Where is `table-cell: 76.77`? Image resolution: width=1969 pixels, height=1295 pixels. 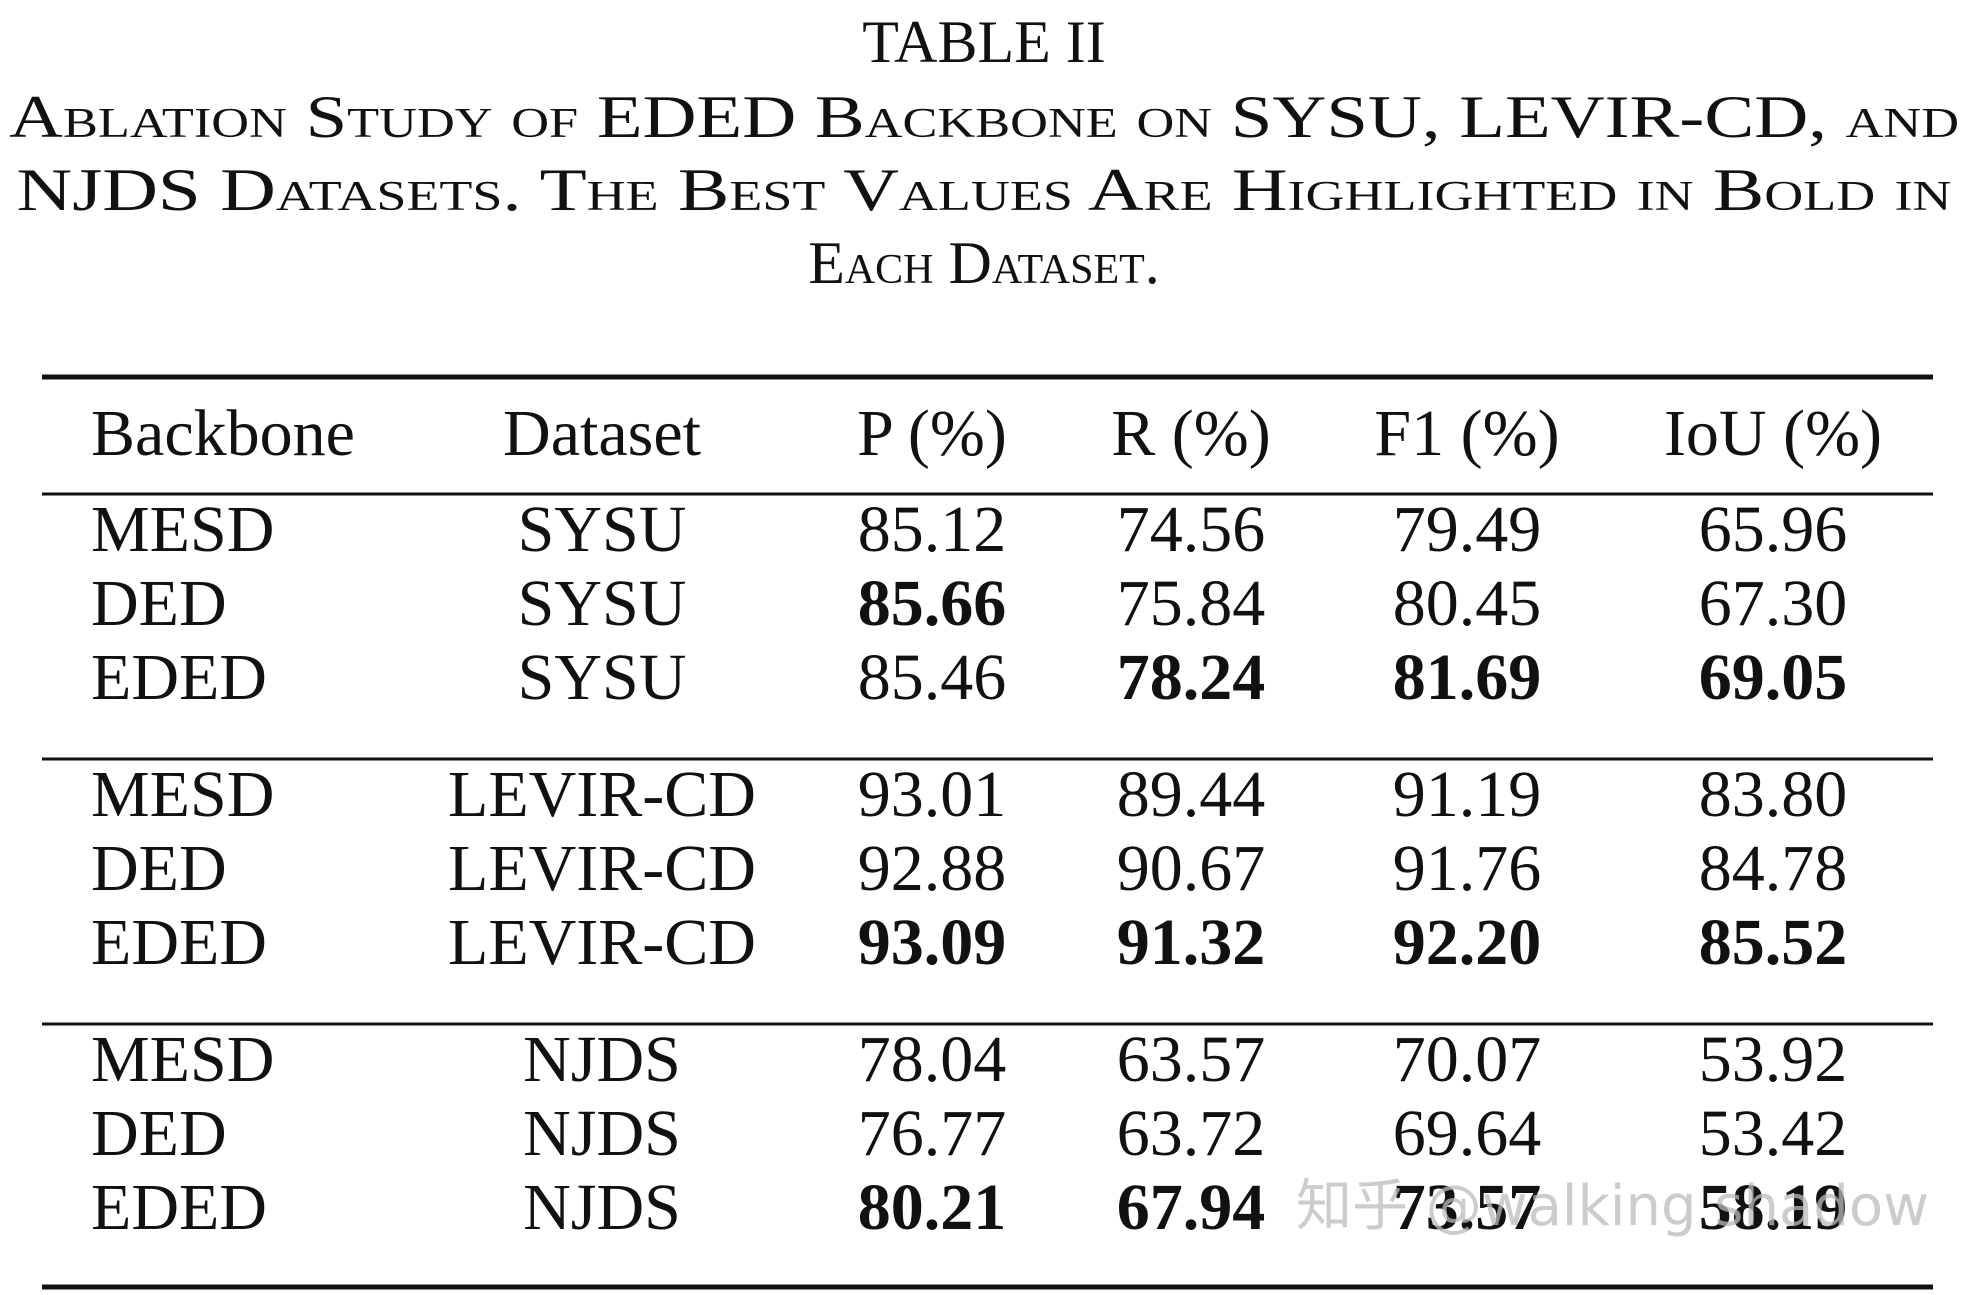
table-cell: 76.77 is located at coordinates (932, 1133).